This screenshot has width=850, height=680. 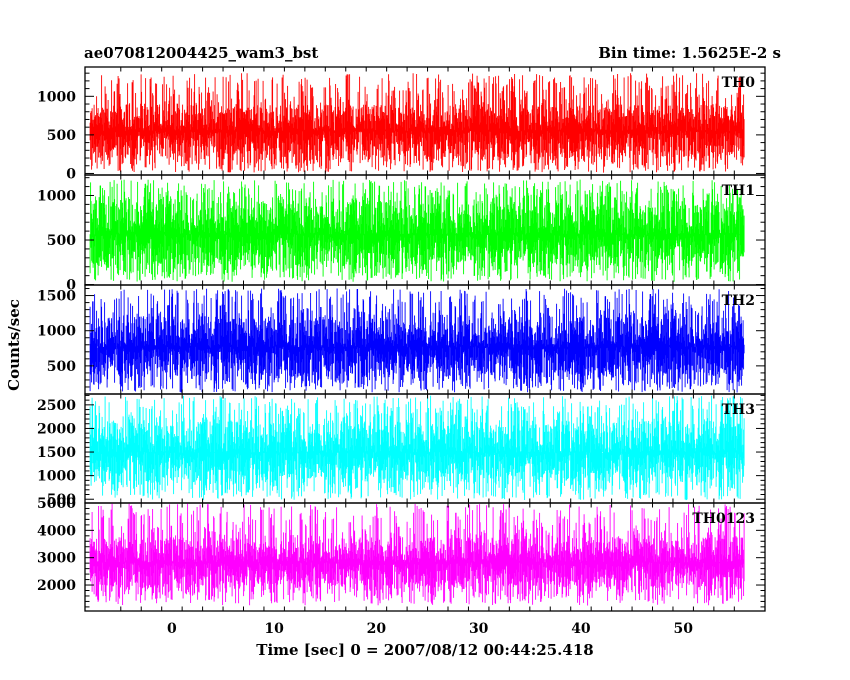 What do you see at coordinates (417, 554) in the screenshot?
I see `series-th0123` at bounding box center [417, 554].